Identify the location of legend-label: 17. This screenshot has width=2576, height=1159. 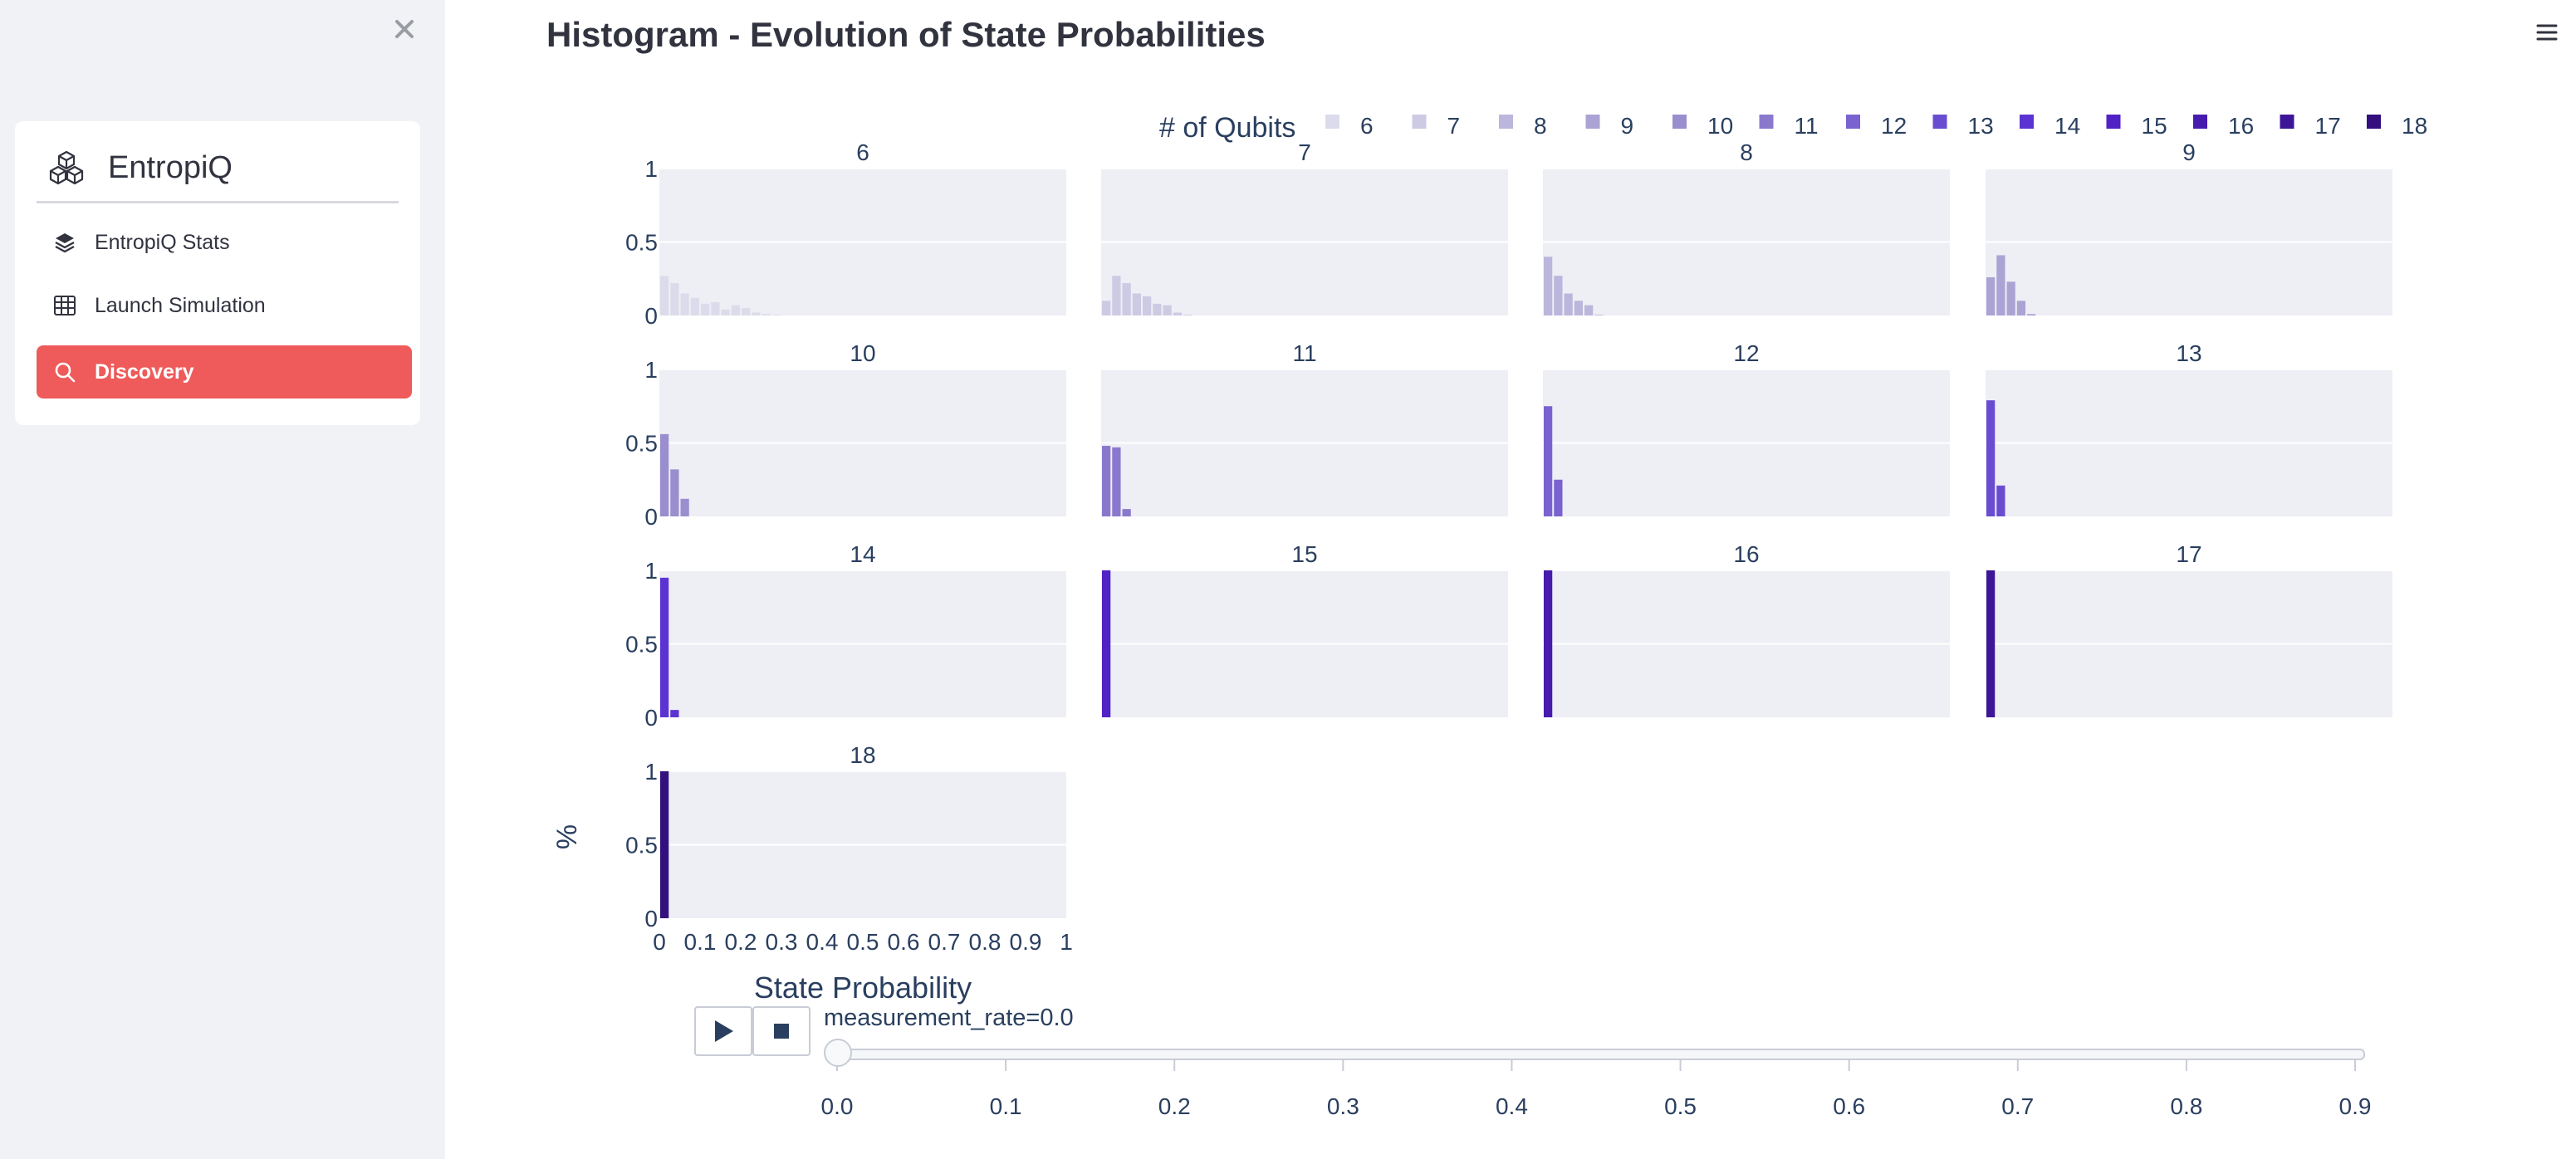
(2328, 126).